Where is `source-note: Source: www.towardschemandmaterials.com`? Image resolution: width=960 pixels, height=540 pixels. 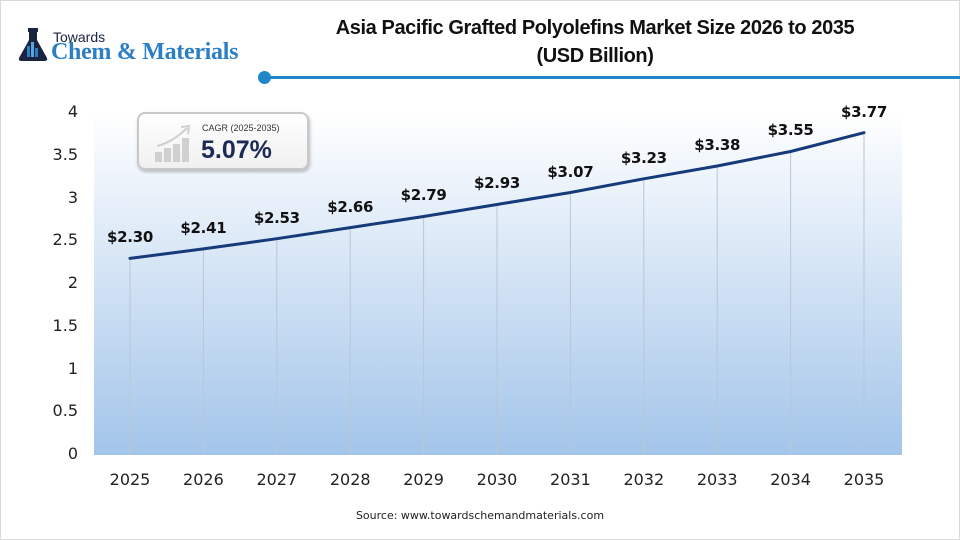
source-note: Source: www.towardschemandmaterials.com is located at coordinates (480, 515).